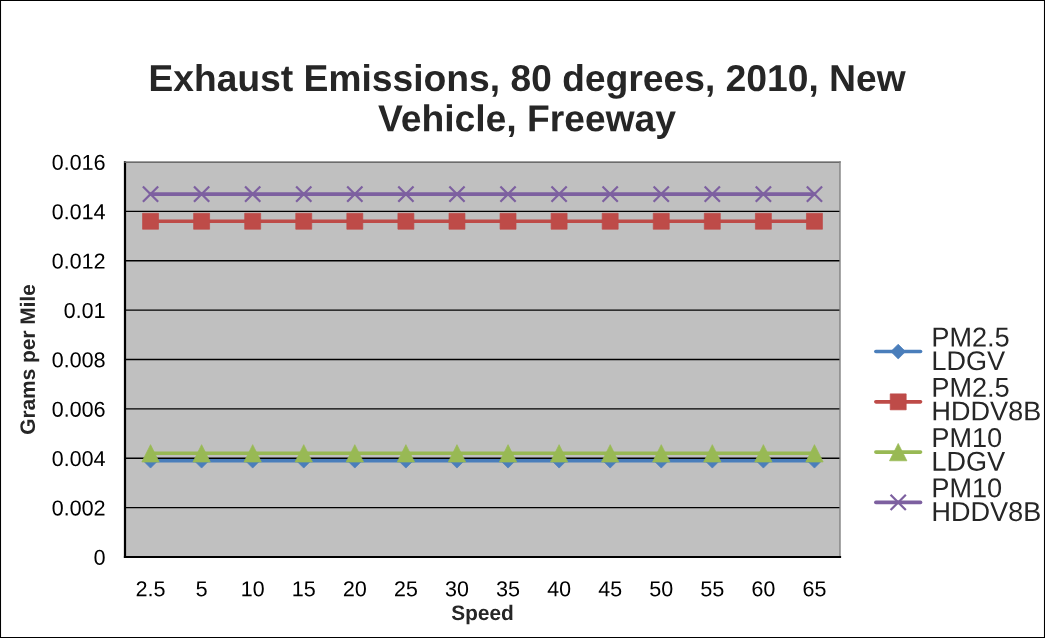  I want to click on x-tick-label: 50, so click(661, 589).